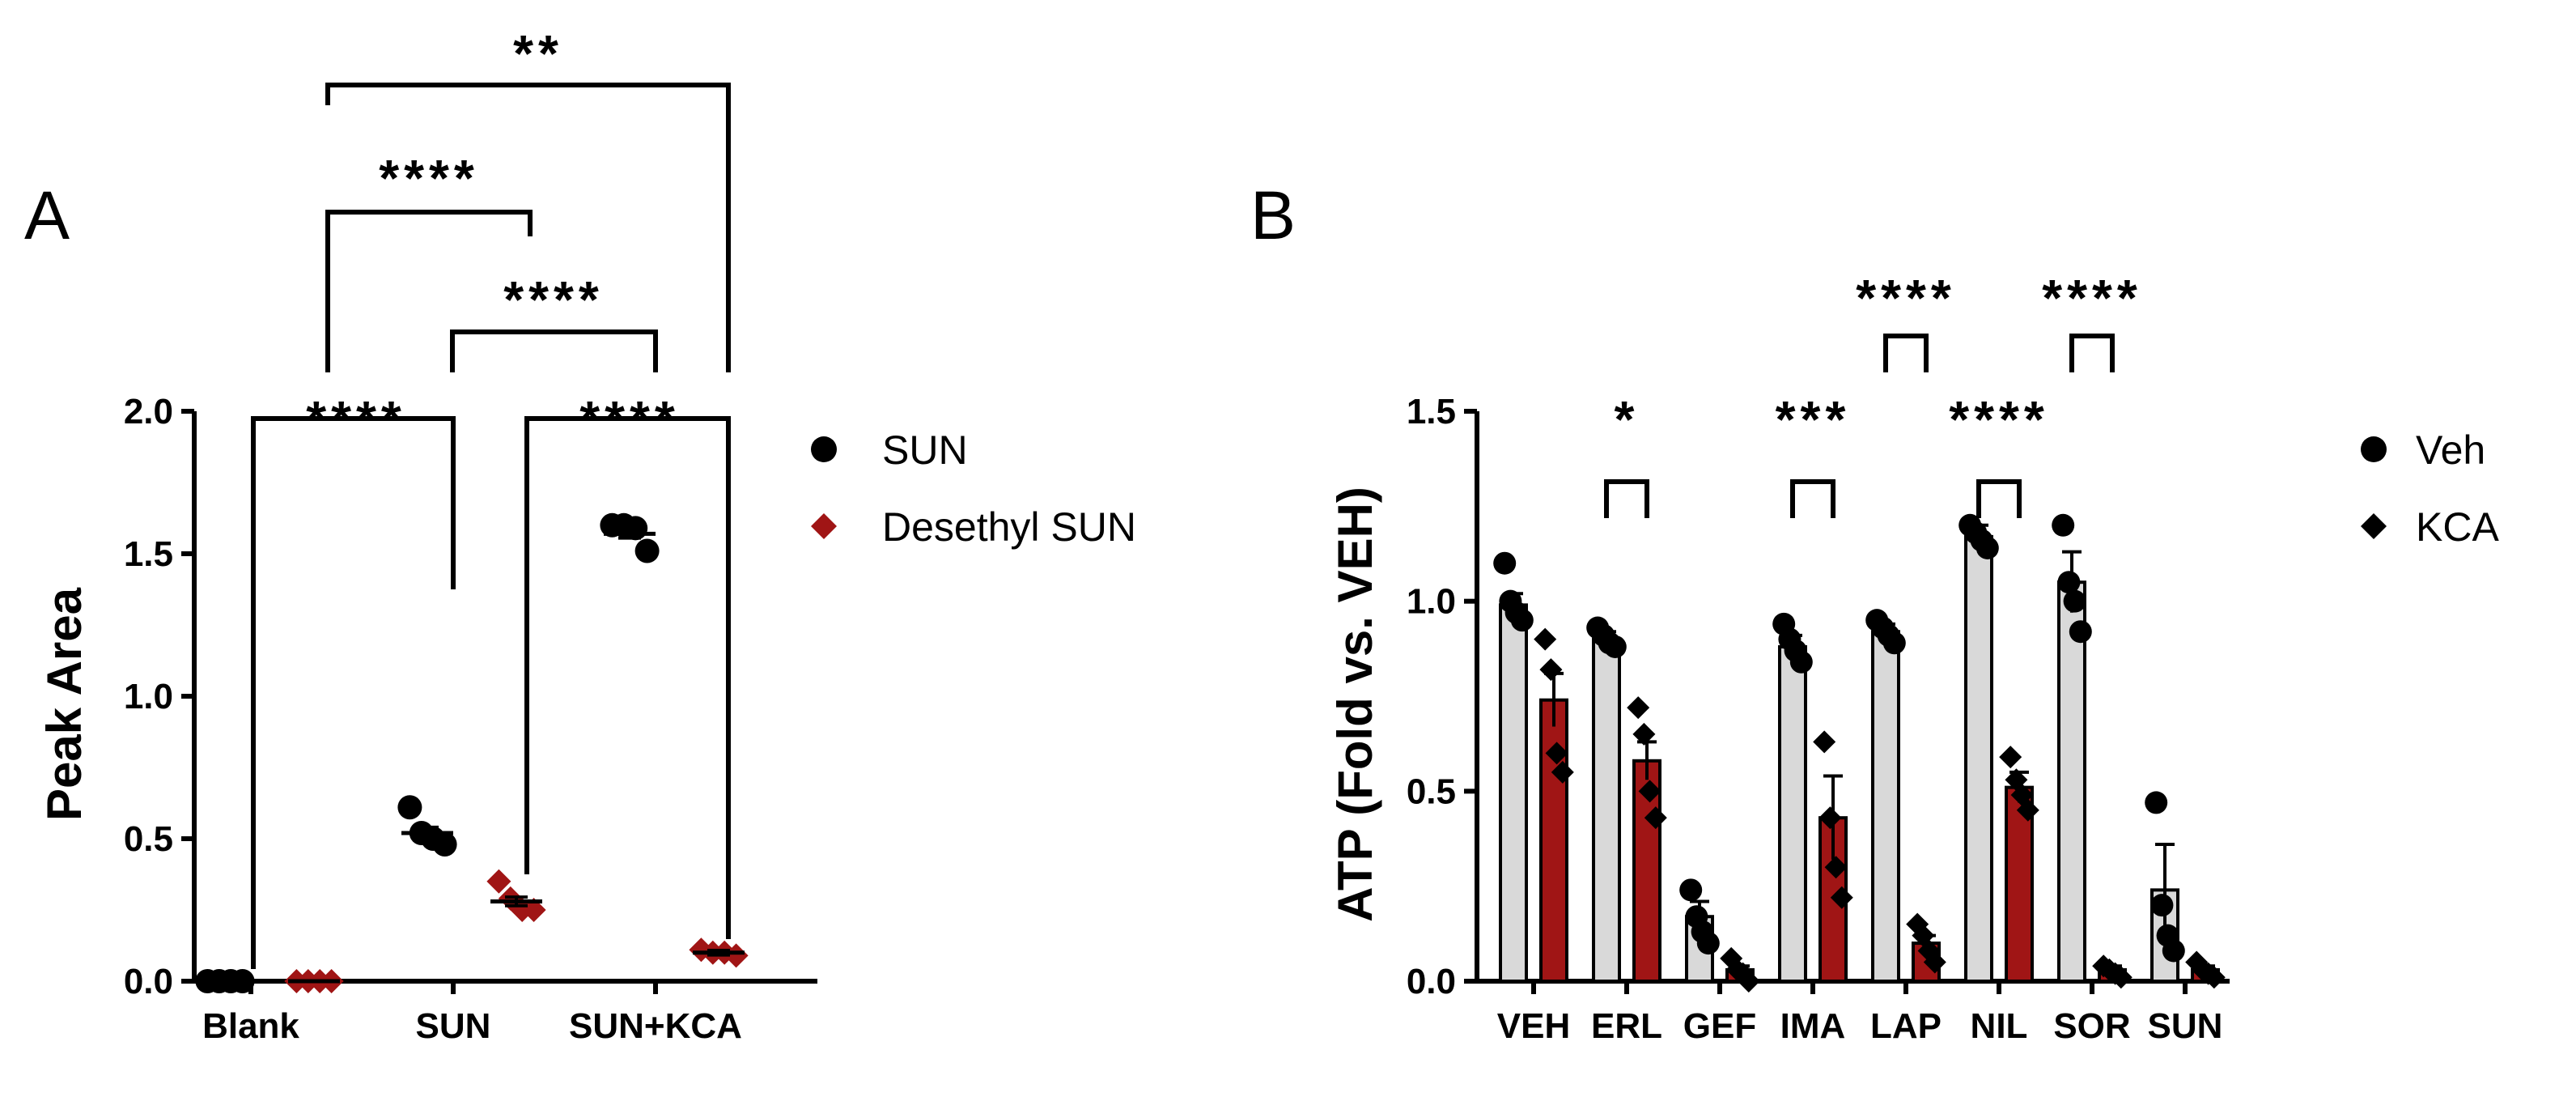  What do you see at coordinates (925, 450) in the screenshot?
I see `legend-a-sun: SUN` at bounding box center [925, 450].